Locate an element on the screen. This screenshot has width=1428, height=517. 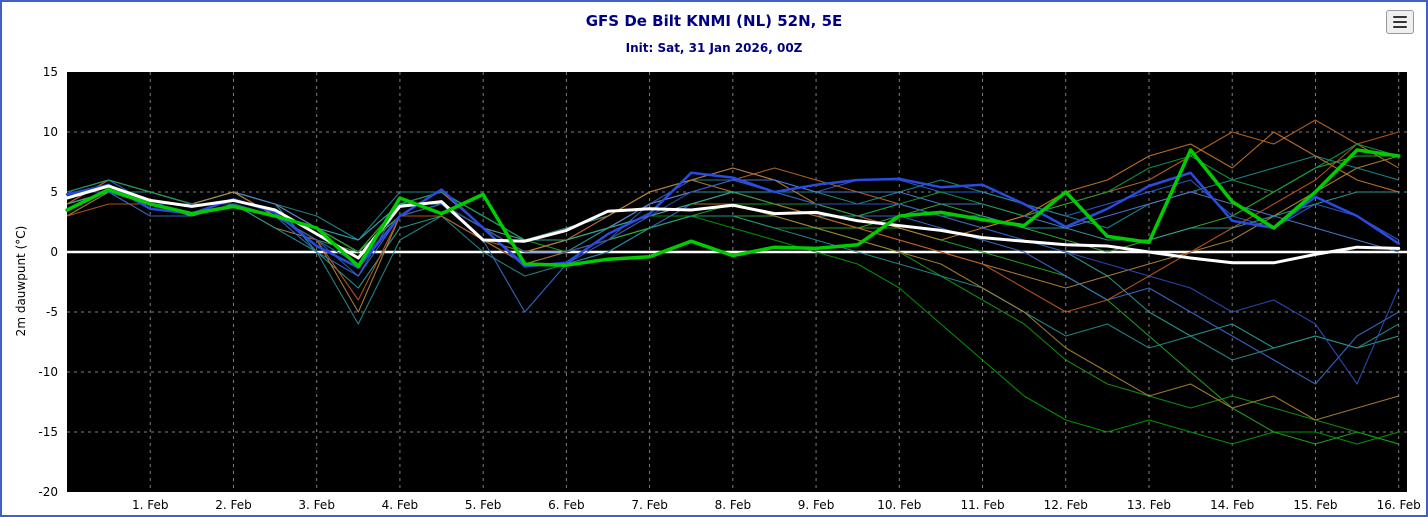
x-tick-label: 2. Feb is located at coordinates (233, 505).